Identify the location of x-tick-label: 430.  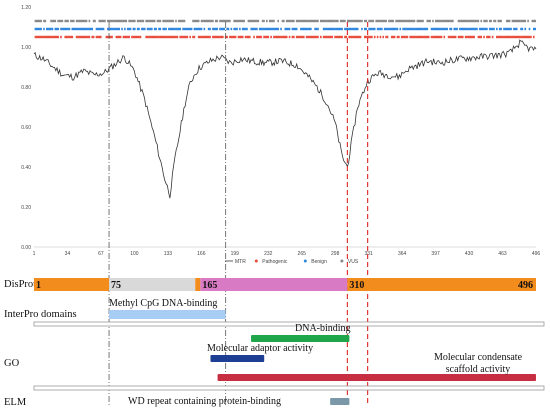
(469, 254).